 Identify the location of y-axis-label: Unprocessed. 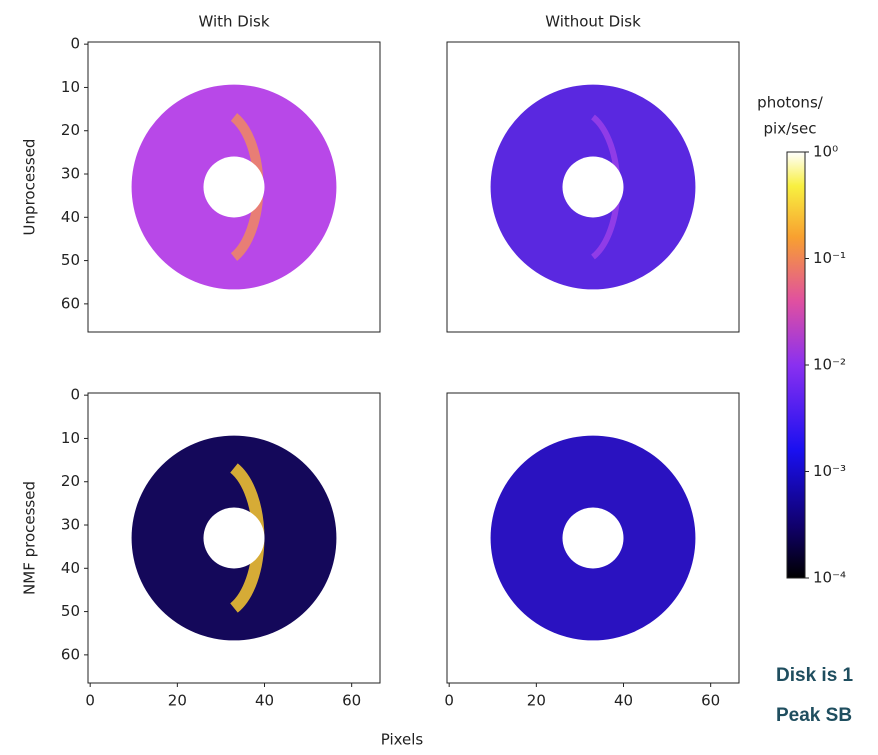
(30, 187).